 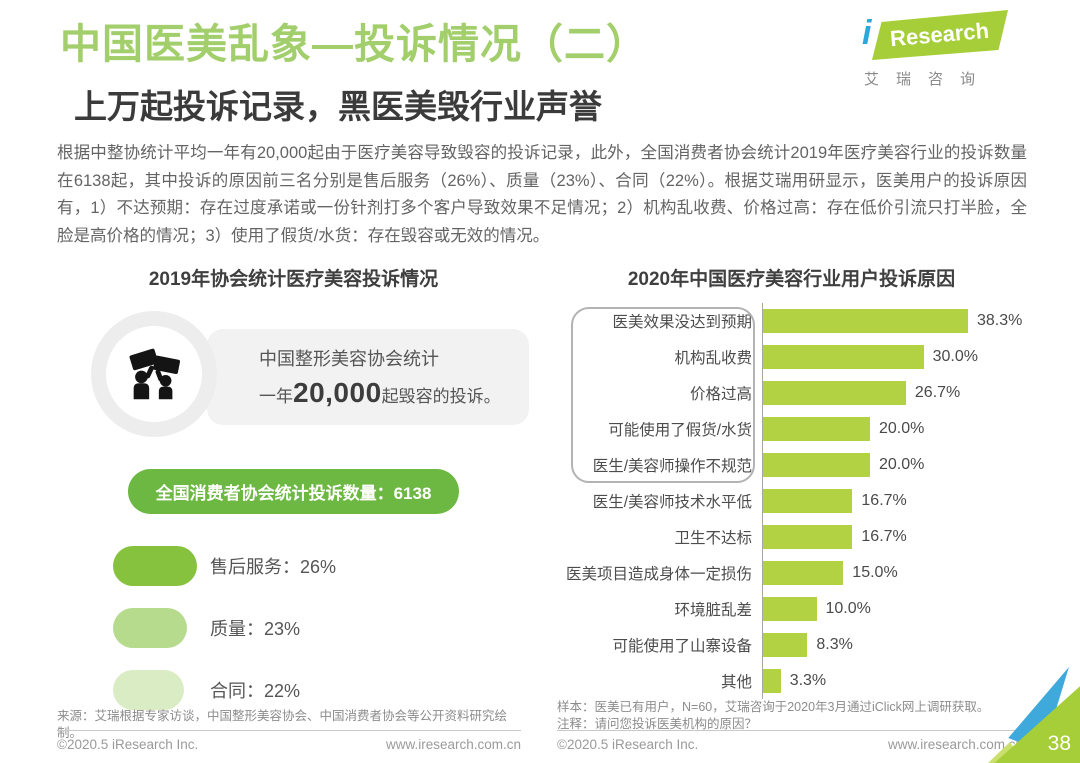 I want to click on pill-label: 售后服务：26%, so click(x=273, y=567).